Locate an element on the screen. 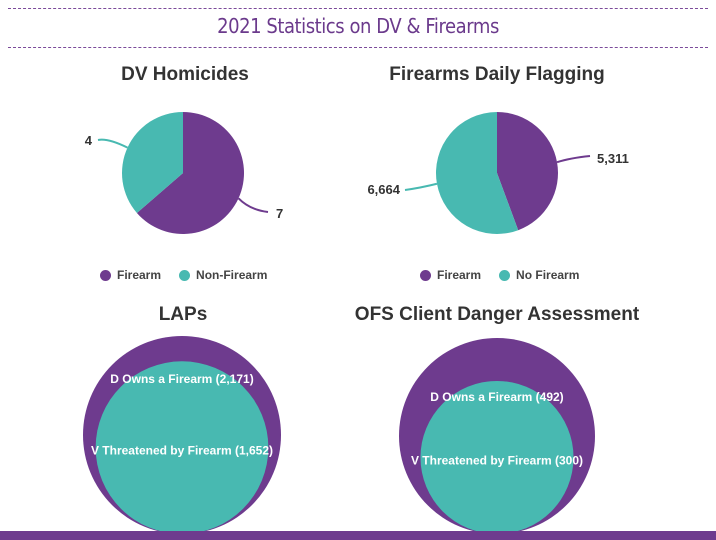  legend-label-firearm-2: Firearm is located at coordinates (459, 275).